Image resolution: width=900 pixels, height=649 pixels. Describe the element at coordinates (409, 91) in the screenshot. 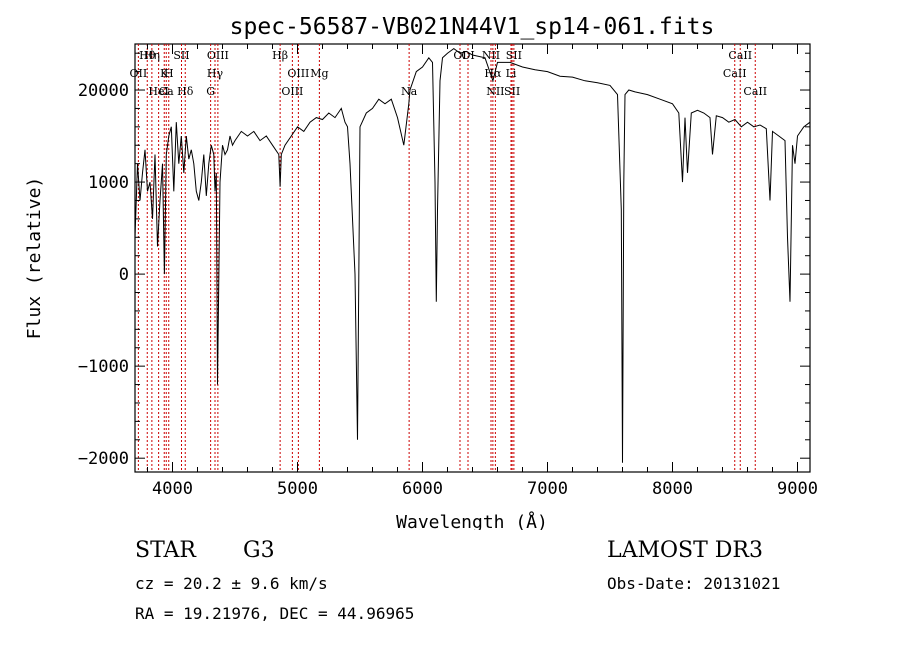

I see `line-label: Na` at that location.